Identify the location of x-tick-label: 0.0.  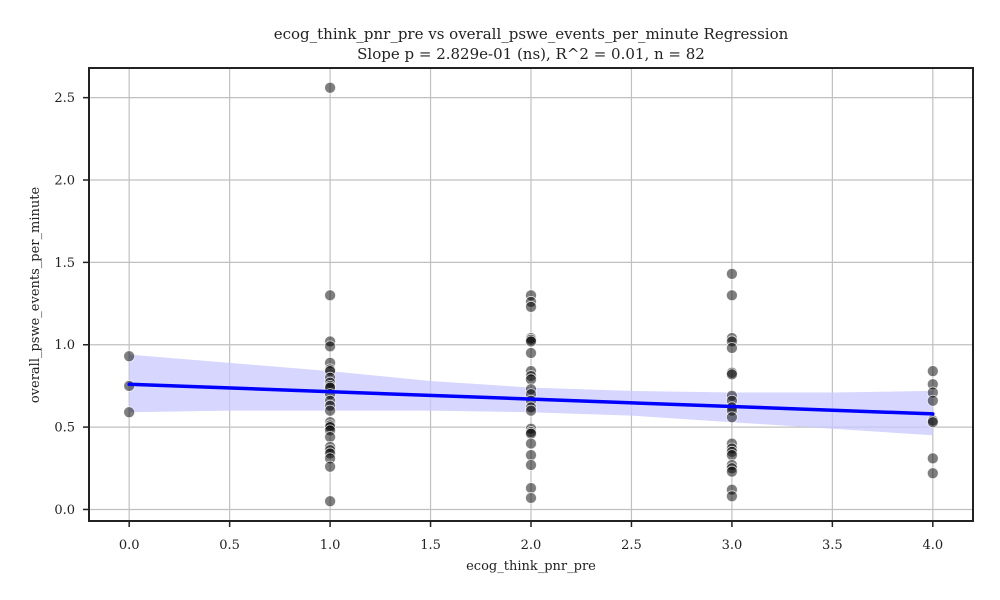
(129, 545).